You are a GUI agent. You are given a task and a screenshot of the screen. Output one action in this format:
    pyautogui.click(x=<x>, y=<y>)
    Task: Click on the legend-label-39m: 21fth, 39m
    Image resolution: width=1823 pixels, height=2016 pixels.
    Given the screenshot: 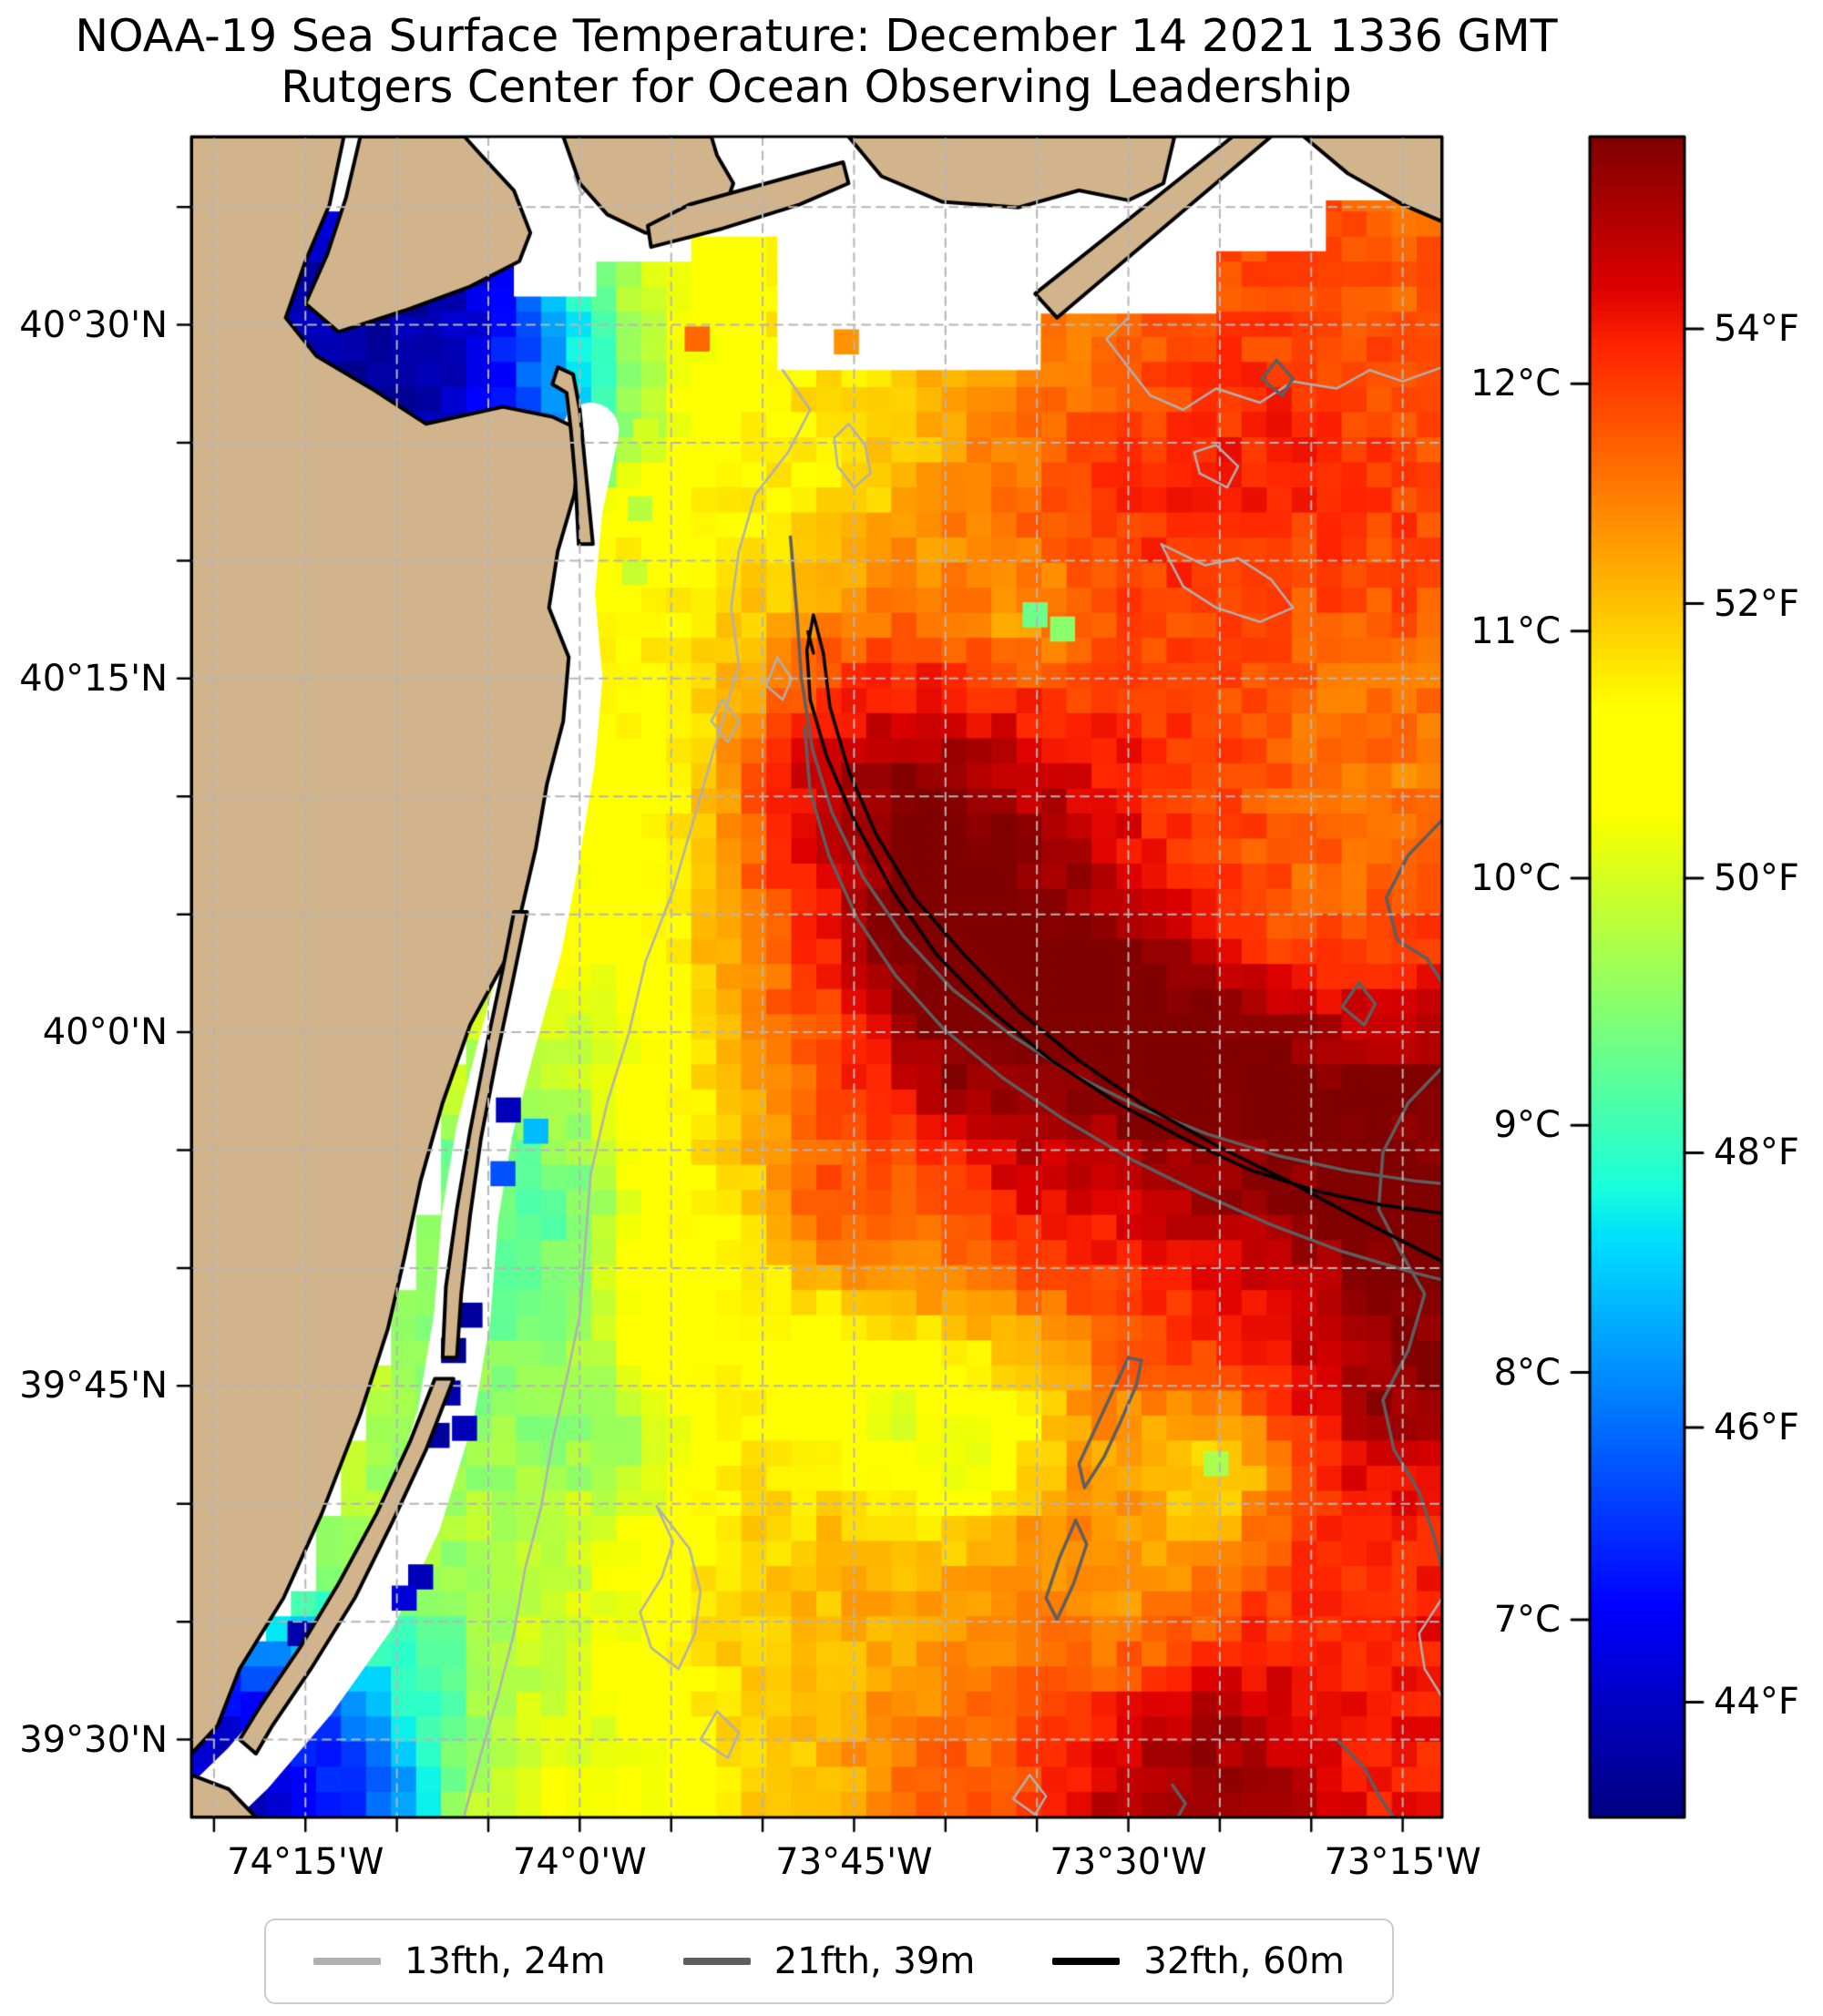 What is the action you would take?
    pyautogui.click(x=874, y=1961)
    